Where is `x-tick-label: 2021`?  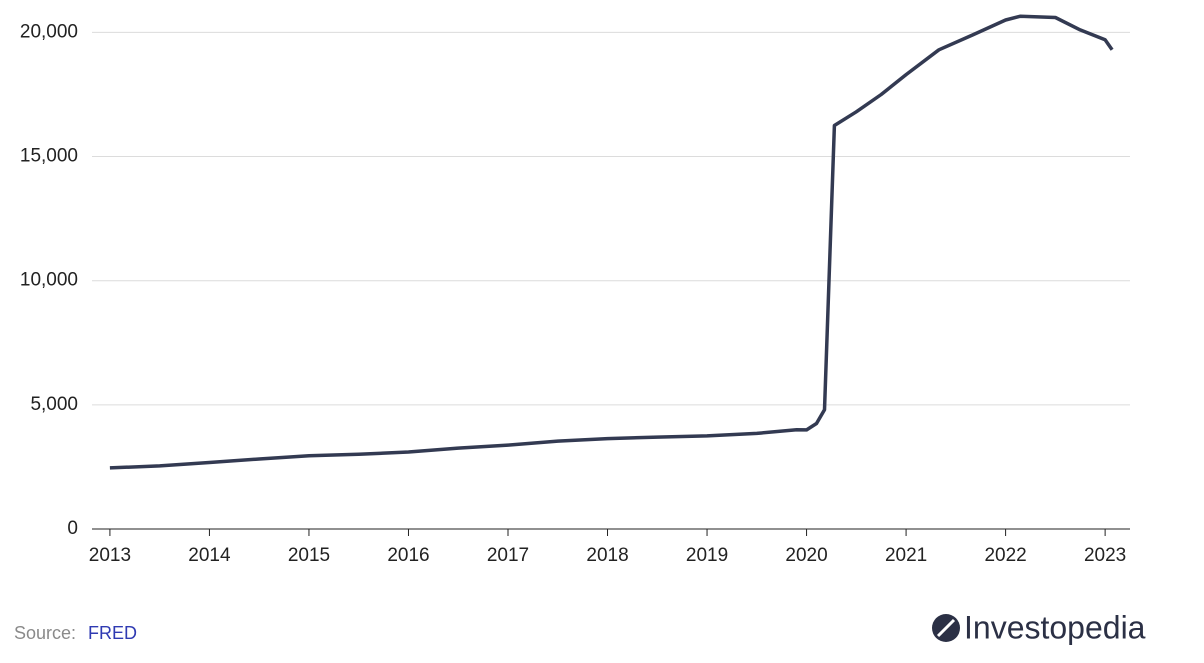 x-tick-label: 2021 is located at coordinates (906, 555).